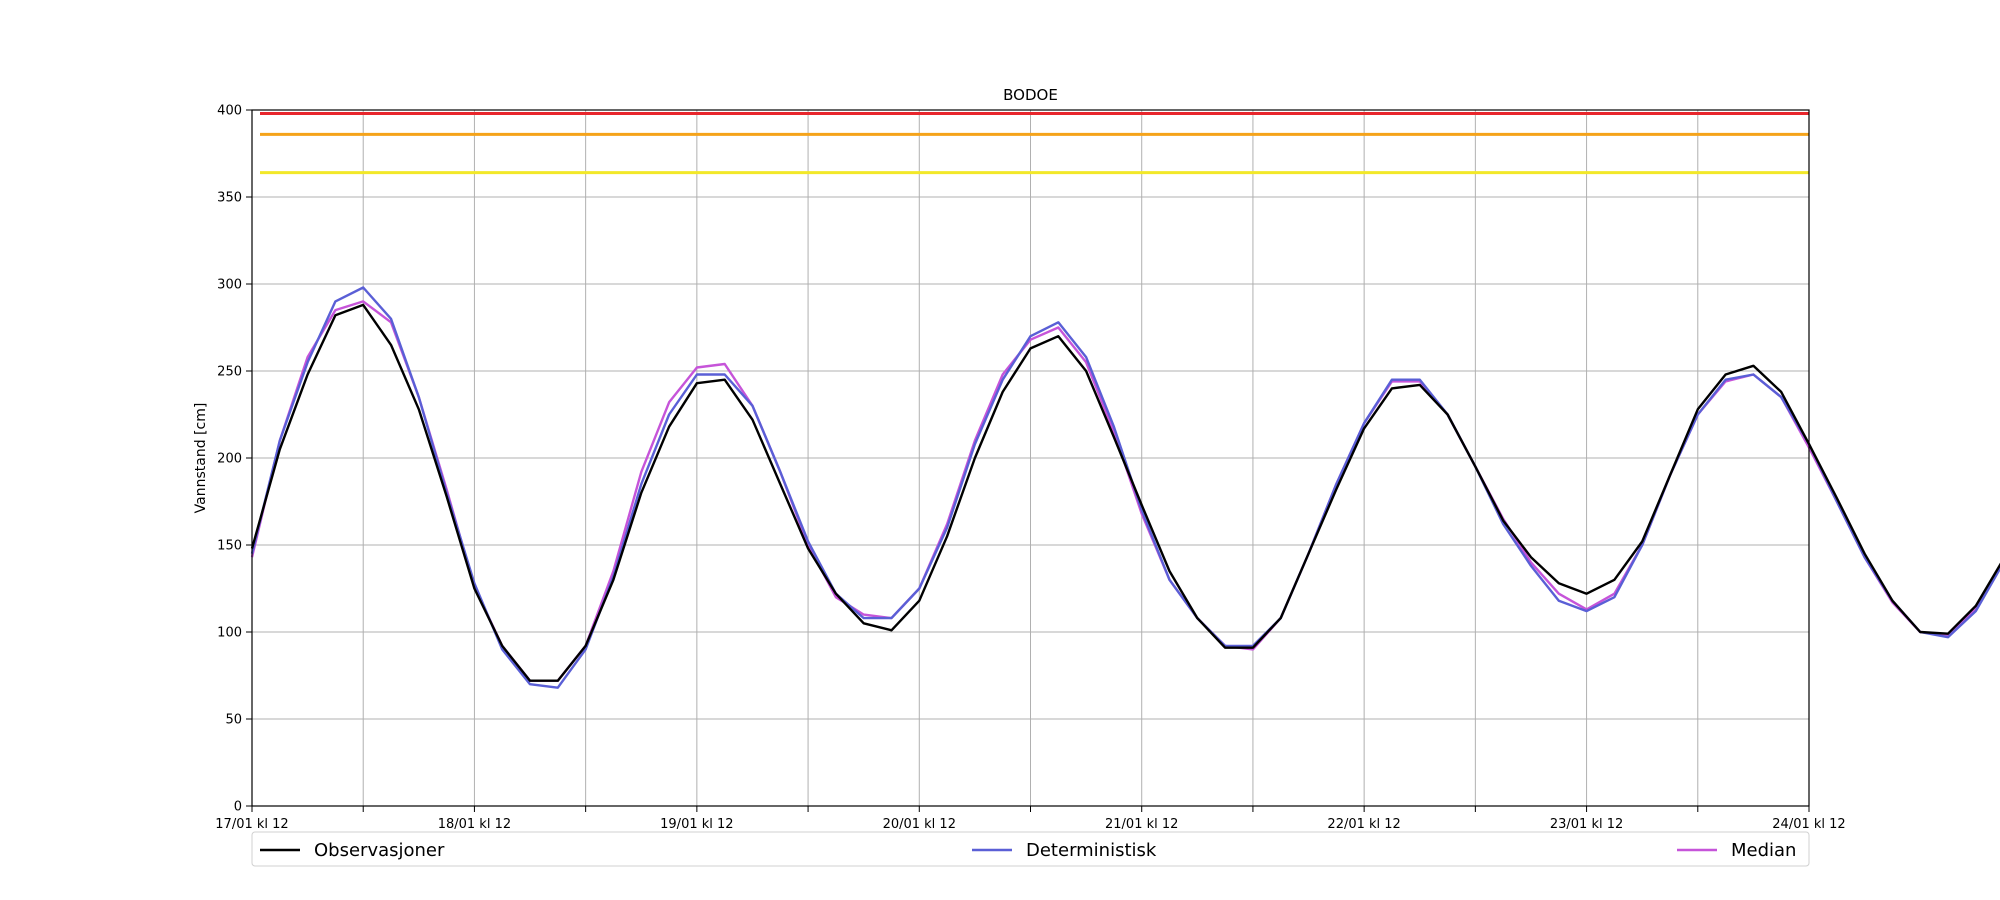  Describe the element at coordinates (1034, 143) in the screenshot. I see `threshold-lines` at that location.